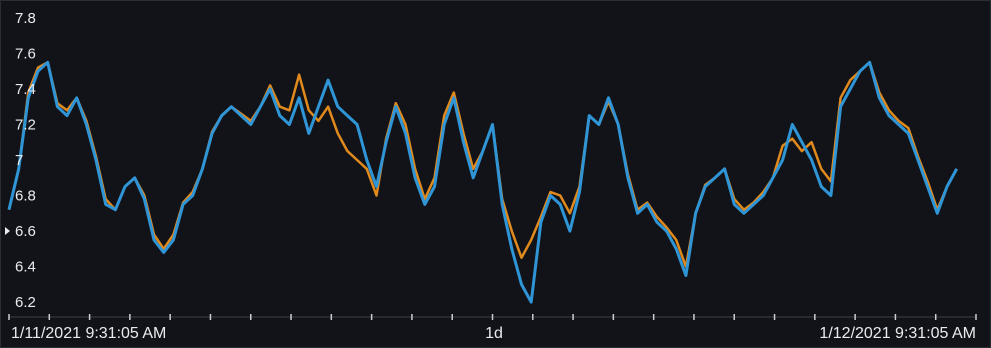 The width and height of the screenshot is (991, 348). What do you see at coordinates (25, 124) in the screenshot?
I see `y-tick-label: 7.2` at bounding box center [25, 124].